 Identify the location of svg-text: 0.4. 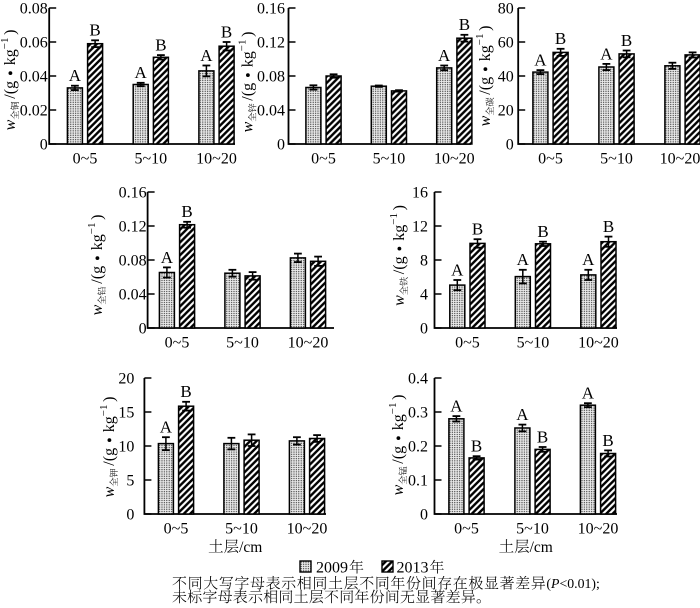
(418, 379).